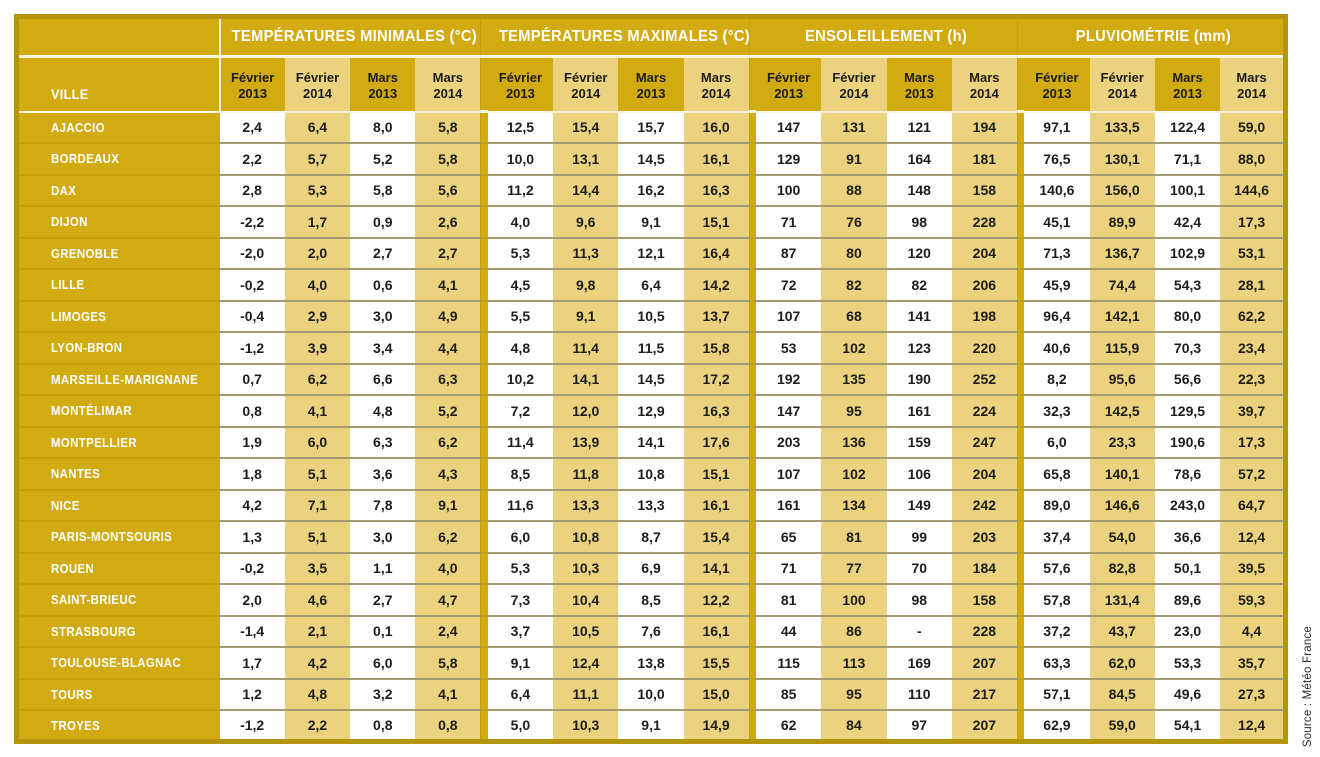  What do you see at coordinates (1187, 567) in the screenshot?
I see `value-cell-rainfall: 50,1` at bounding box center [1187, 567].